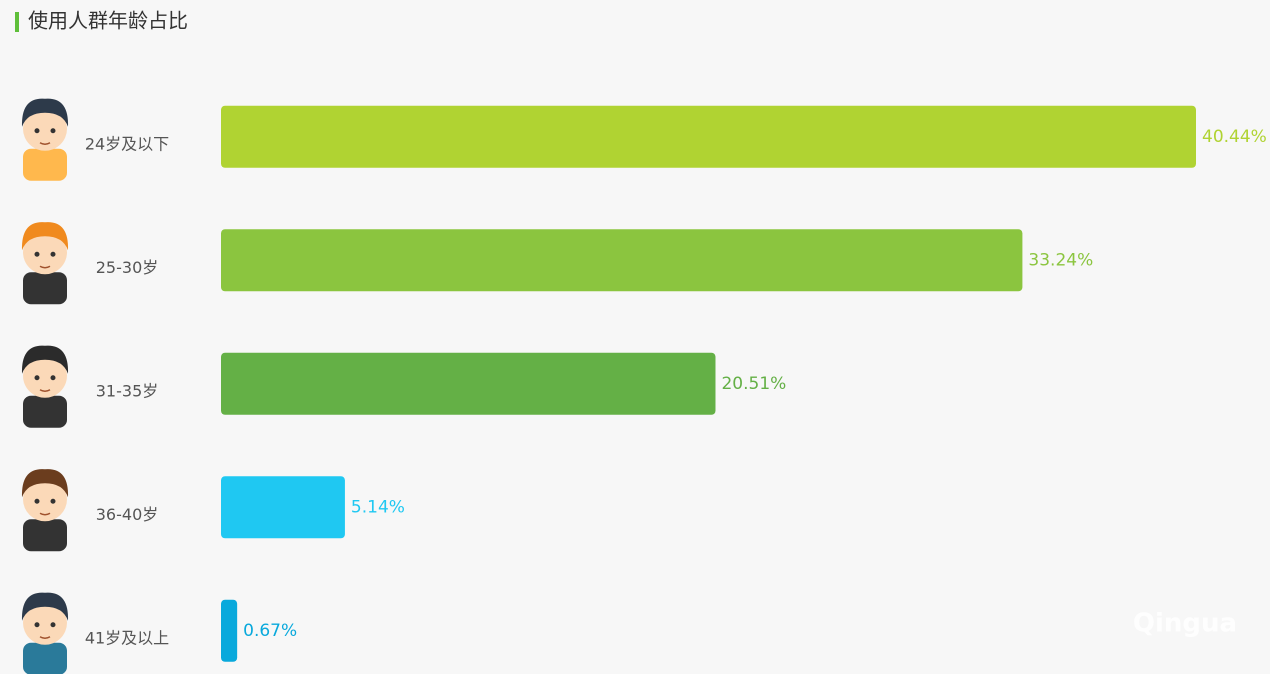 Image resolution: width=1270 pixels, height=674 pixels. I want to click on watermark: Qingua, so click(1185, 624).